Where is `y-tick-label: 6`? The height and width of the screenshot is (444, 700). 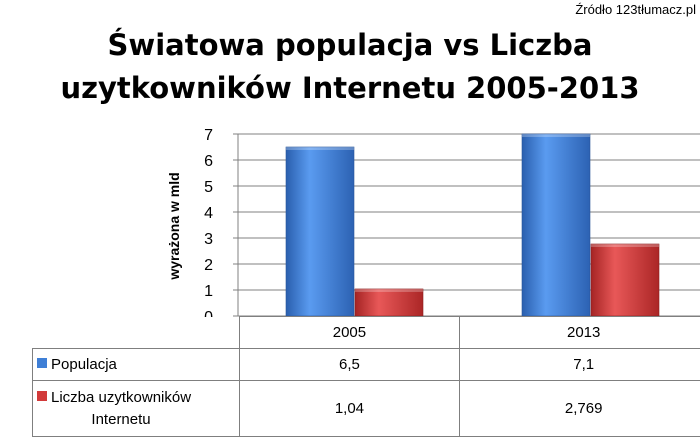 y-tick-label: 6 is located at coordinates (208, 161).